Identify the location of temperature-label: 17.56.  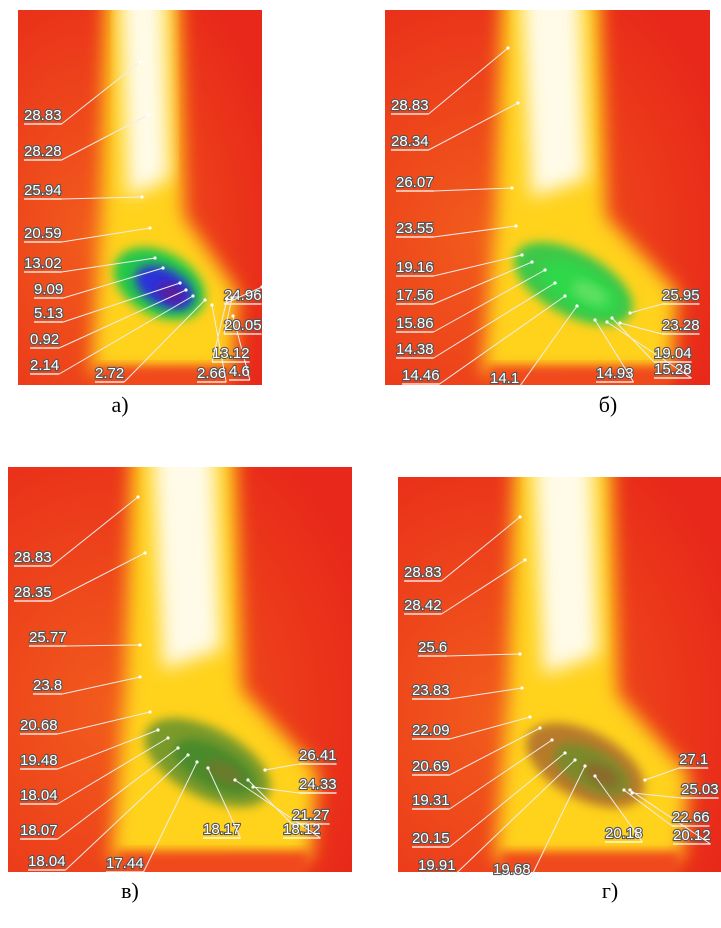
(415, 295).